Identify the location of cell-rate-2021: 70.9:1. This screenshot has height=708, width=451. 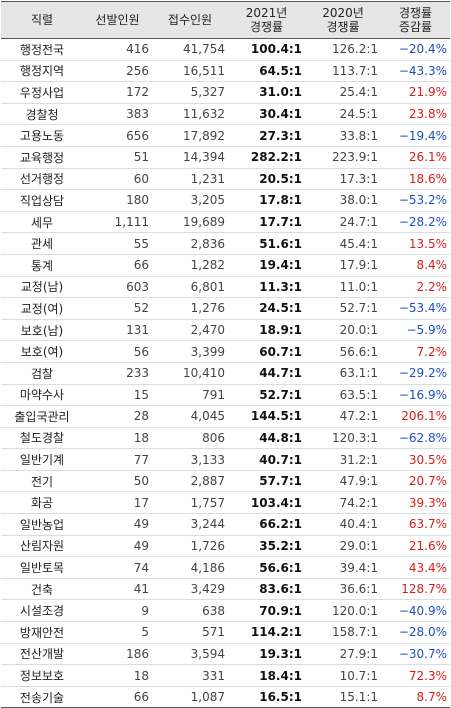
(266, 611).